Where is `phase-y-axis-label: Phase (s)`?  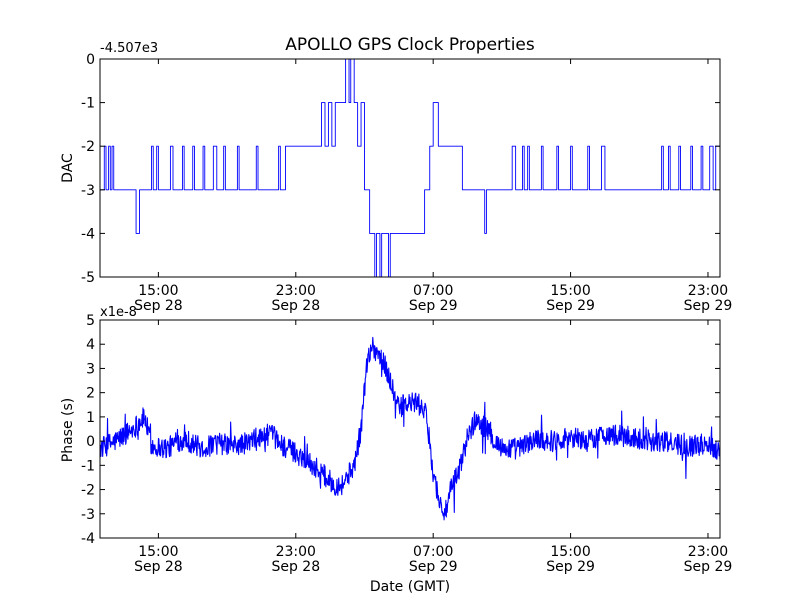
phase-y-axis-label: Phase (s) is located at coordinates (68, 430).